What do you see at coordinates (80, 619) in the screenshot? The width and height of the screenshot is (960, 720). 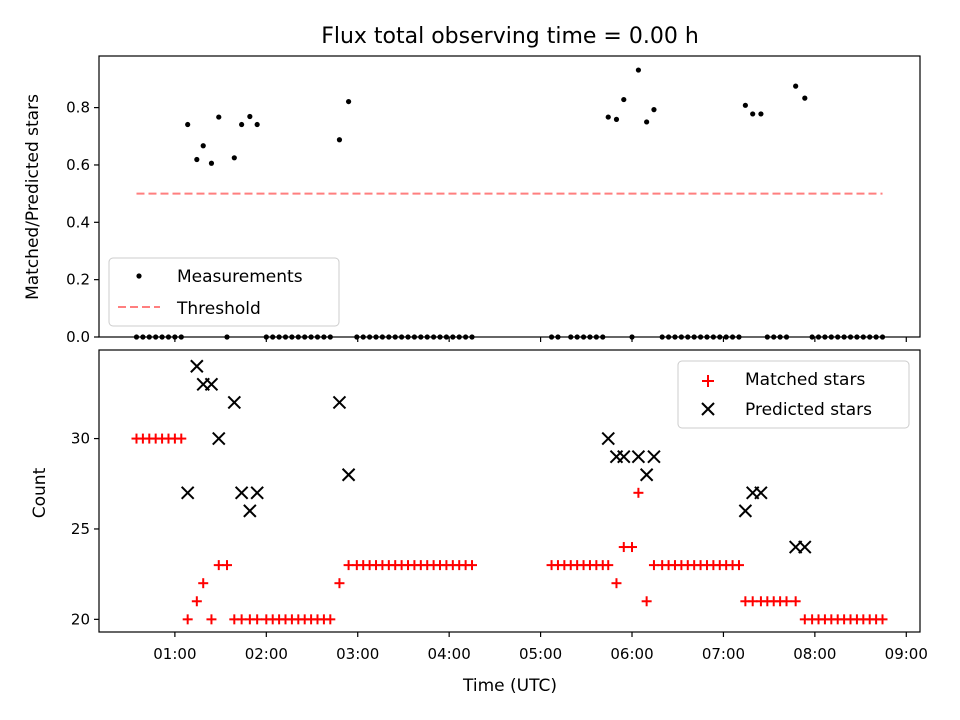 I see `bottom-ytick-label: 20` at bounding box center [80, 619].